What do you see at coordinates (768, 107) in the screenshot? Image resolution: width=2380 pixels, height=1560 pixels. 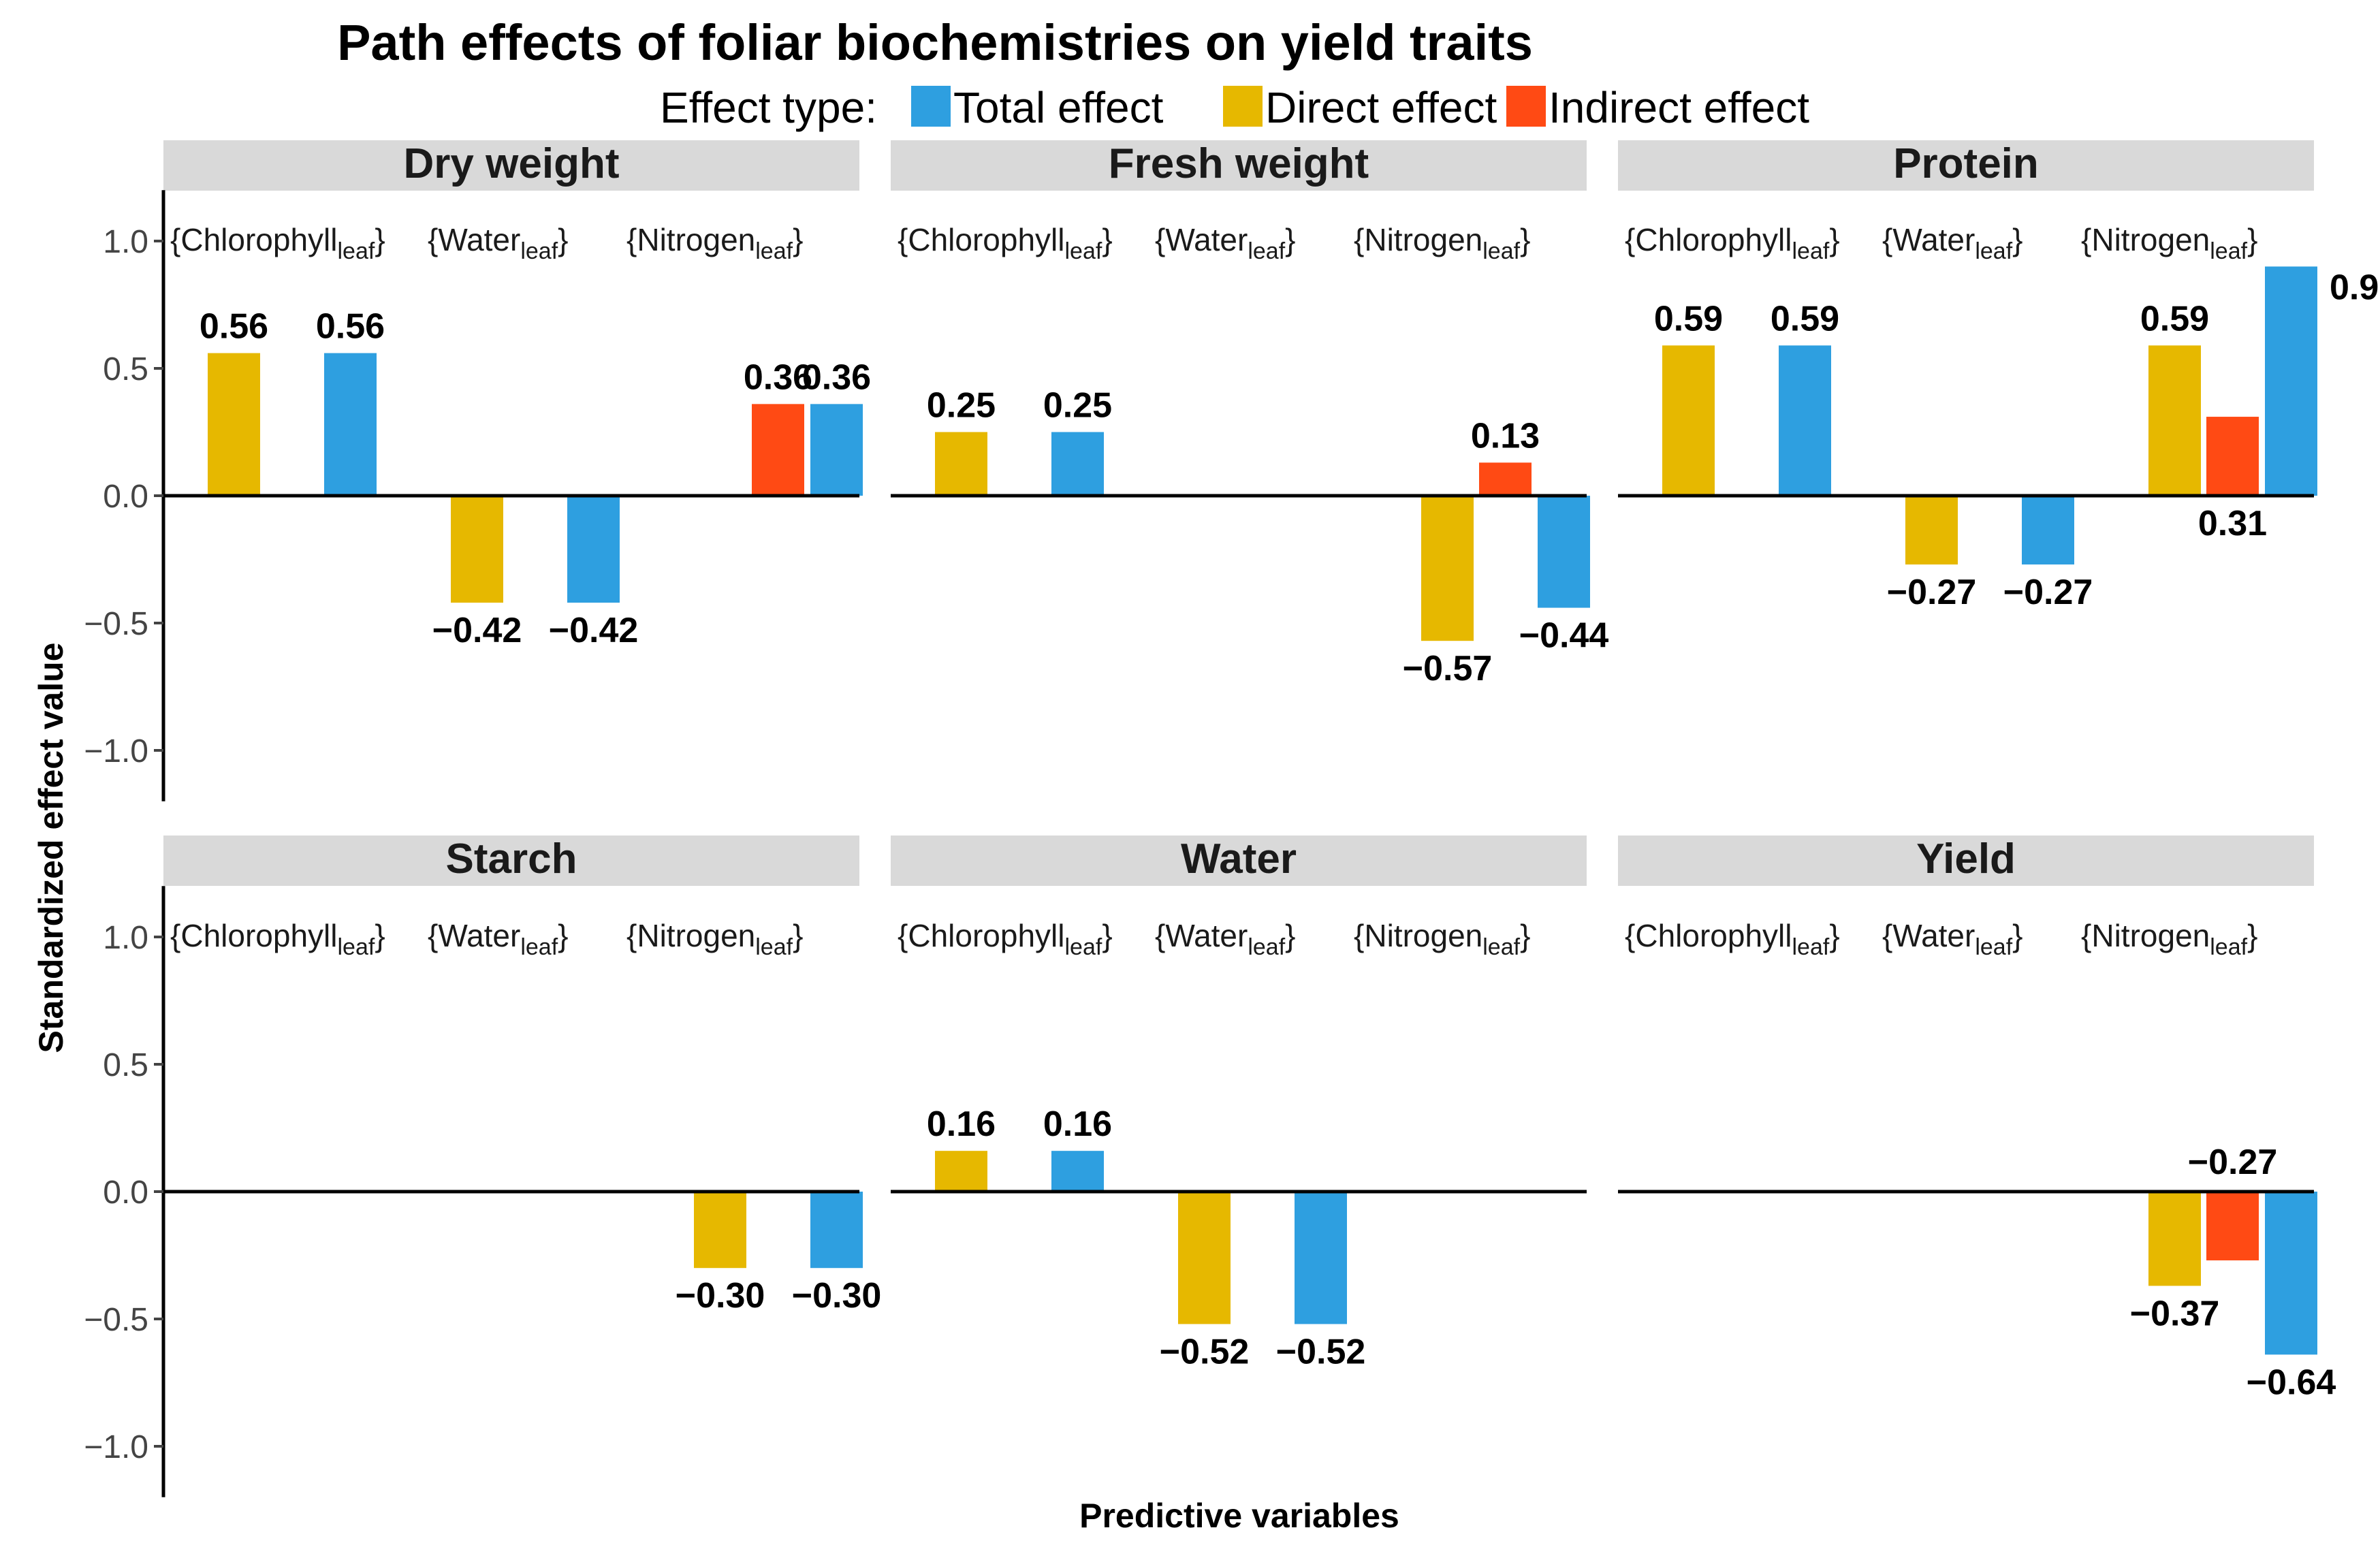 I see `legend-title: Effect type:` at bounding box center [768, 107].